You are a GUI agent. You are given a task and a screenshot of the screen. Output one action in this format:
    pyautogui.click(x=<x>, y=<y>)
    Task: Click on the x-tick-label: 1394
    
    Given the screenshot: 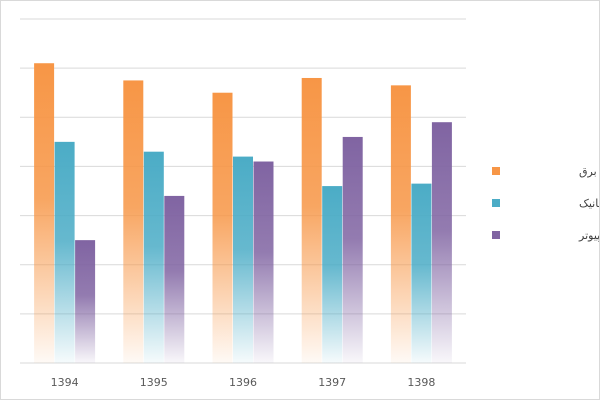 What is the action you would take?
    pyautogui.click(x=65, y=382)
    